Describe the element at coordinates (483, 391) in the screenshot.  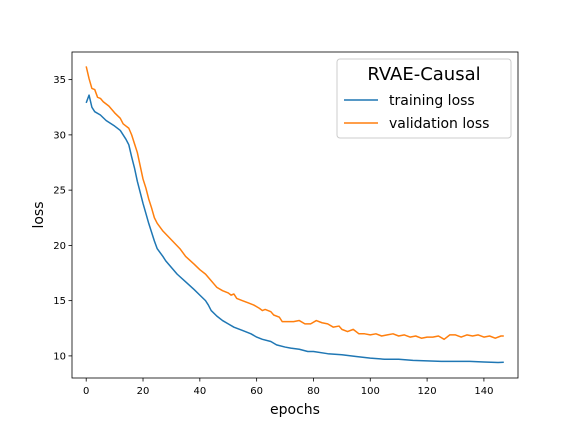
I see `x-tick-label: 140` at that location.